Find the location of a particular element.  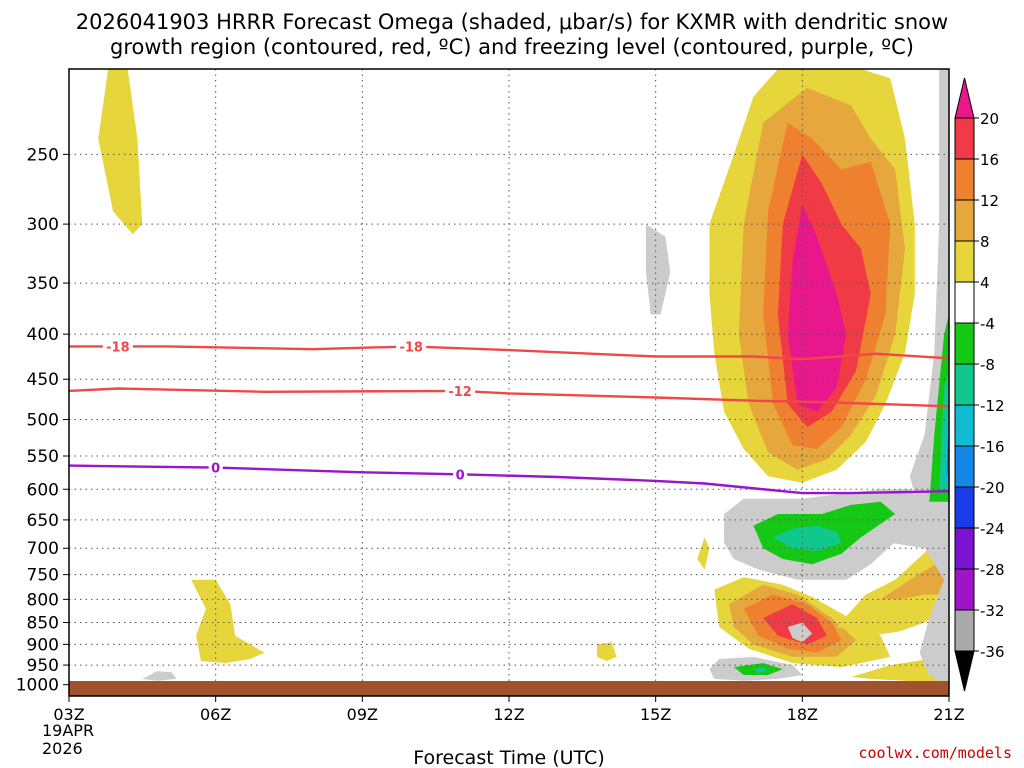

sink-15z-band--4 is located at coordinates (658, 269).